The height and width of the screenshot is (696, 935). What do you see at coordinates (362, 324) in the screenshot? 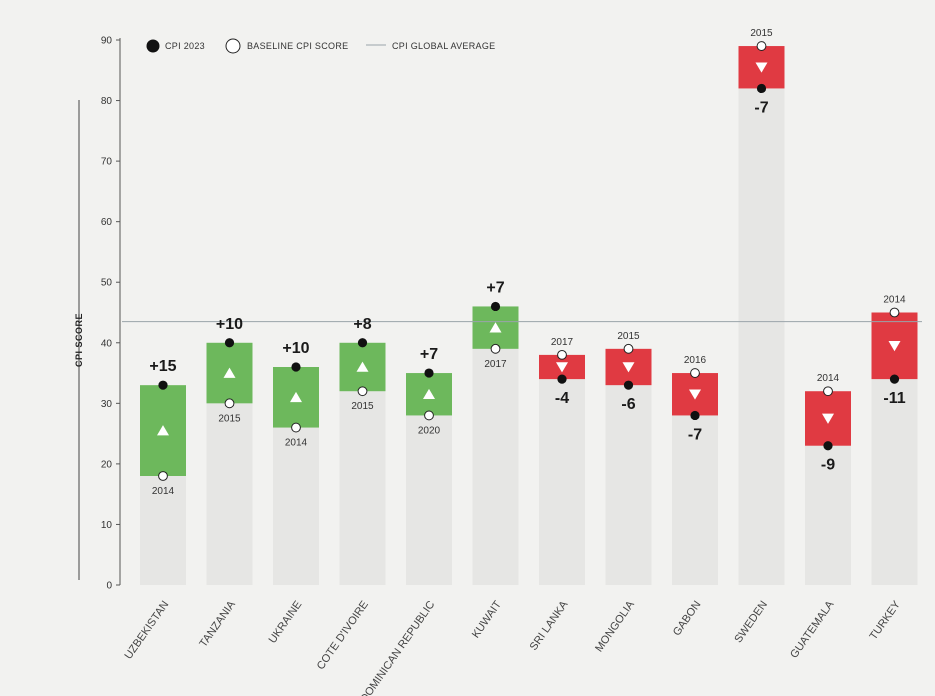
I see `change-label: +8` at bounding box center [362, 324].